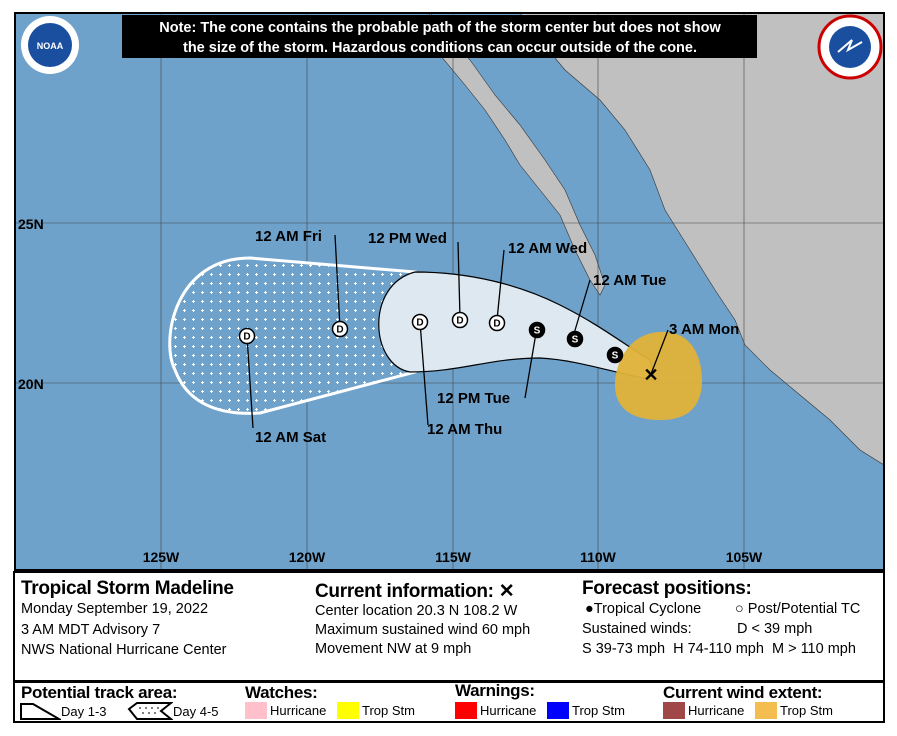 The height and width of the screenshot is (736, 897). Describe the element at coordinates (473, 398) in the screenshot. I see `track-label: 12 PM Tue` at that location.